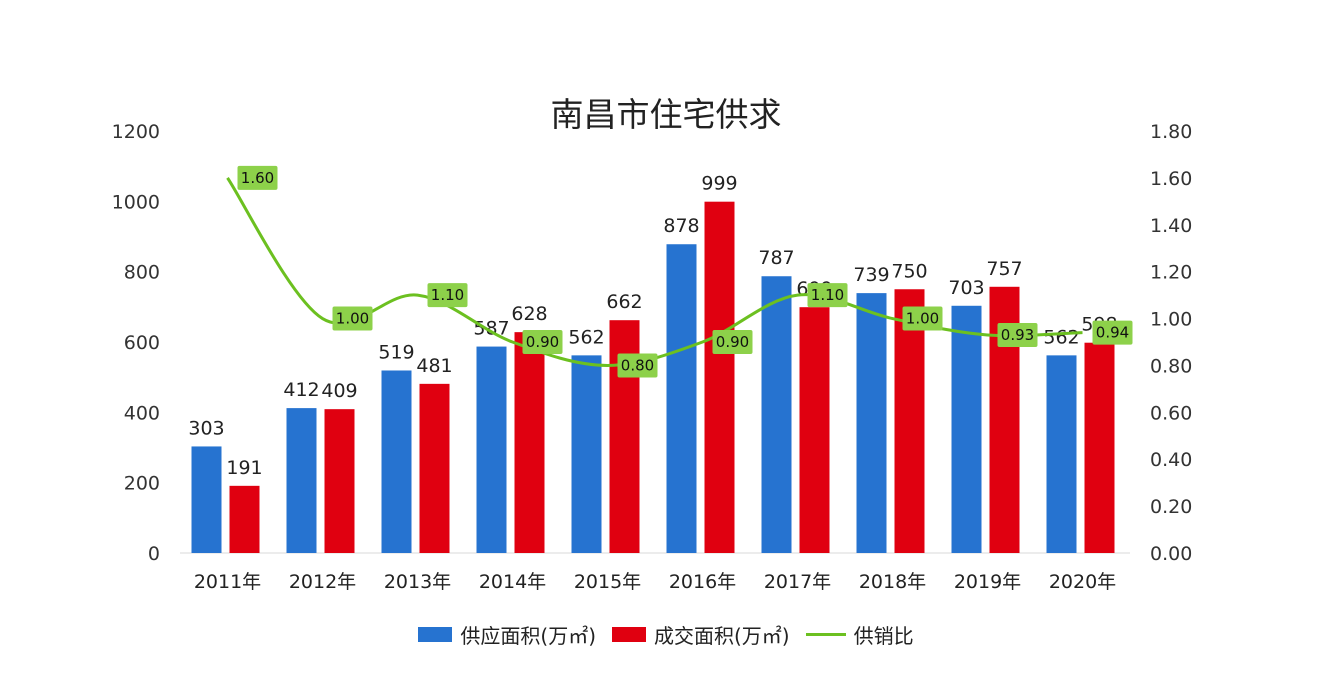  Describe the element at coordinates (1171, 320) in the screenshot. I see `y-right-tick-label: 1.00` at that location.